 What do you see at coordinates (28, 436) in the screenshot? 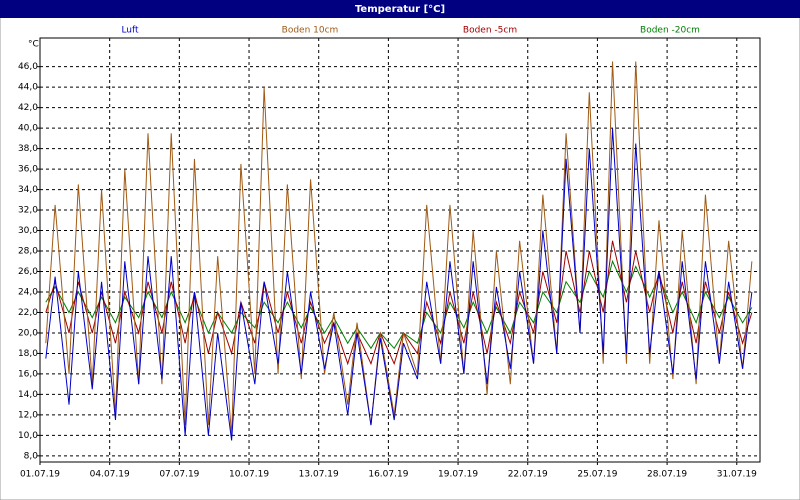
I see `y-tick-label: 10,0` at bounding box center [28, 436].